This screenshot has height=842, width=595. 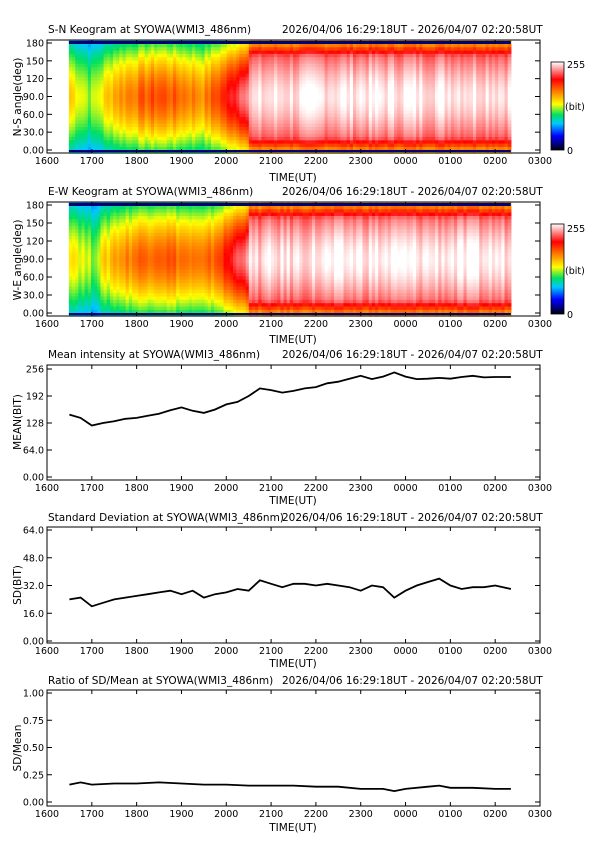 What do you see at coordinates (150, 192) in the screenshot?
I see `ew-keogram-title: E-W Keogram at SYOWA(WMI3_486nm)` at bounding box center [150, 192].